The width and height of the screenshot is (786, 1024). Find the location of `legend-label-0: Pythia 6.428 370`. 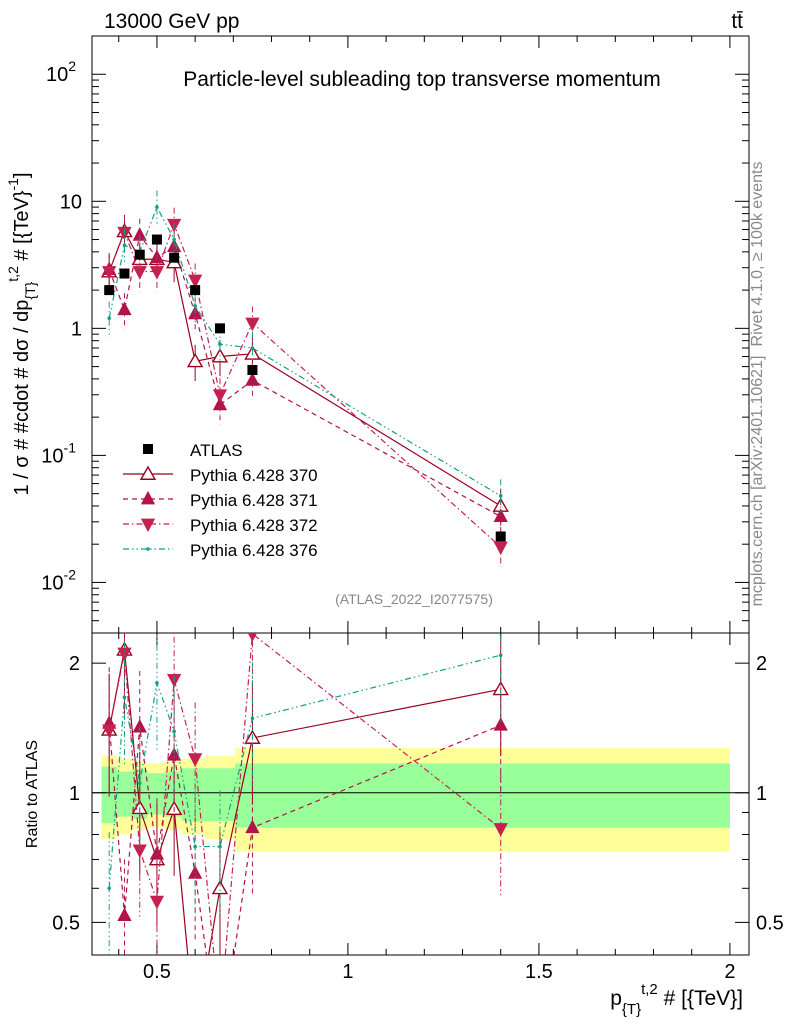

legend-label-0: Pythia 6.428 370 is located at coordinates (254, 475).